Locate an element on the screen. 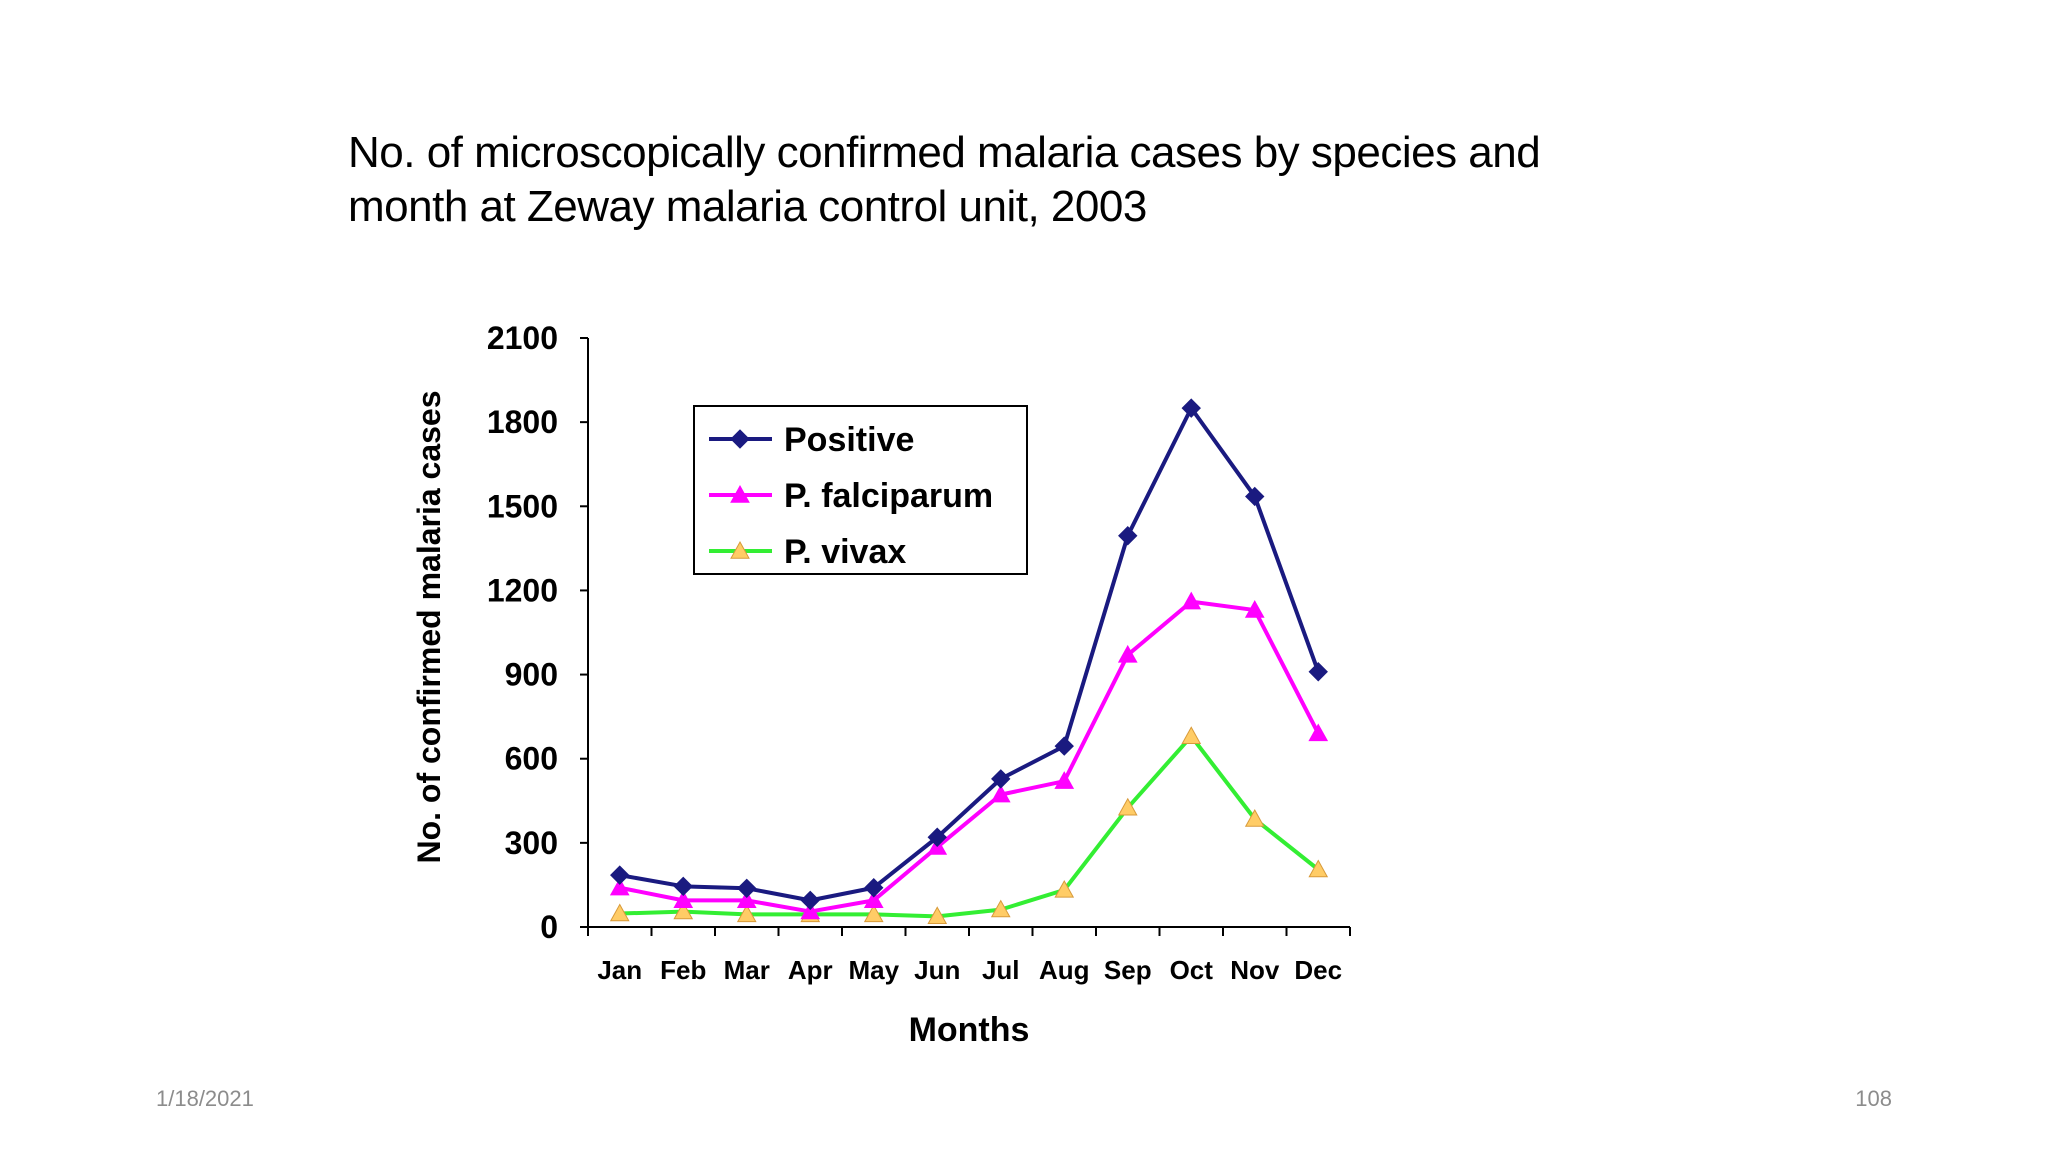  x-tick-label: Jan is located at coordinates (619, 970).